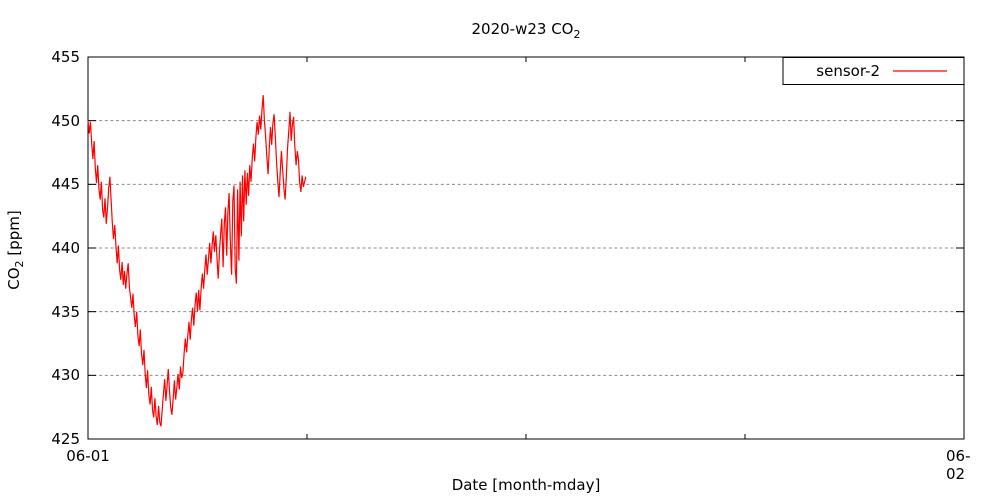 The height and width of the screenshot is (500, 1000). Describe the element at coordinates (88, 456) in the screenshot. I see `x-tick-label: 06-01` at that location.